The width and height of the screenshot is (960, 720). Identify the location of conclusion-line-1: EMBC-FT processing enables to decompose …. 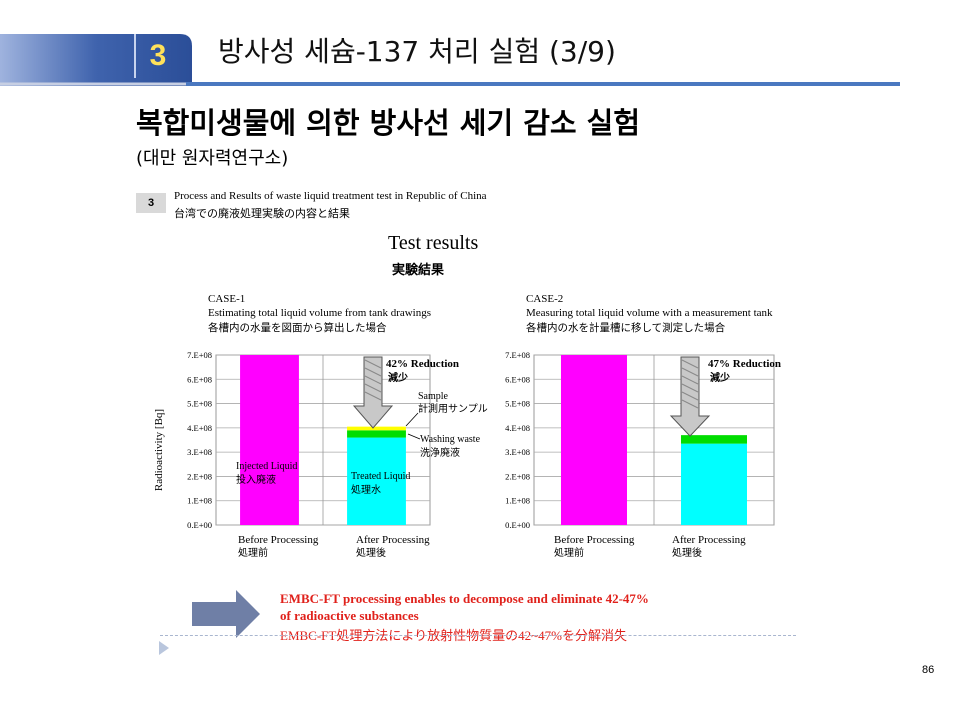
(464, 598).